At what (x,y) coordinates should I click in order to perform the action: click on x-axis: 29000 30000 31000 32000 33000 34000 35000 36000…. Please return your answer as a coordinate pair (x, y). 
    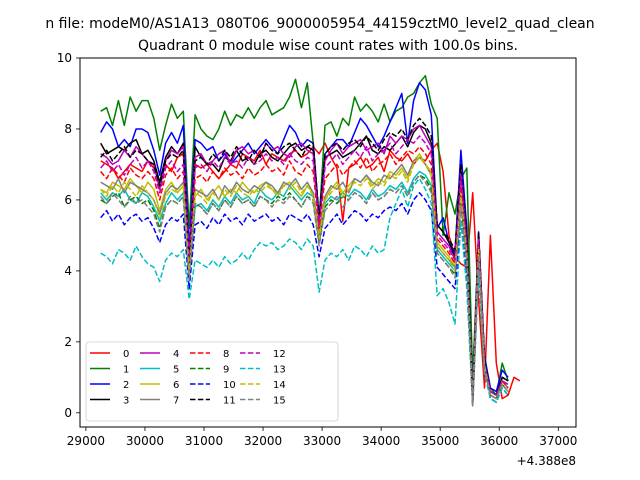
    Looking at the image, I should click on (322, 437).